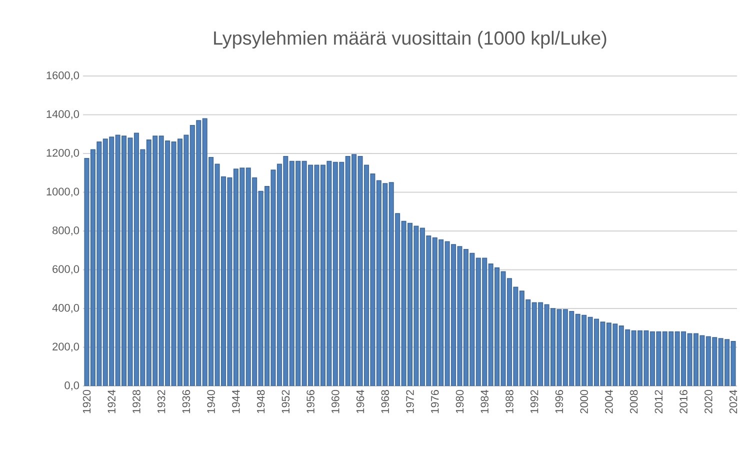 The width and height of the screenshot is (751, 452). What do you see at coordinates (66, 269) in the screenshot?
I see `y-tick-label: 600,0` at bounding box center [66, 269].